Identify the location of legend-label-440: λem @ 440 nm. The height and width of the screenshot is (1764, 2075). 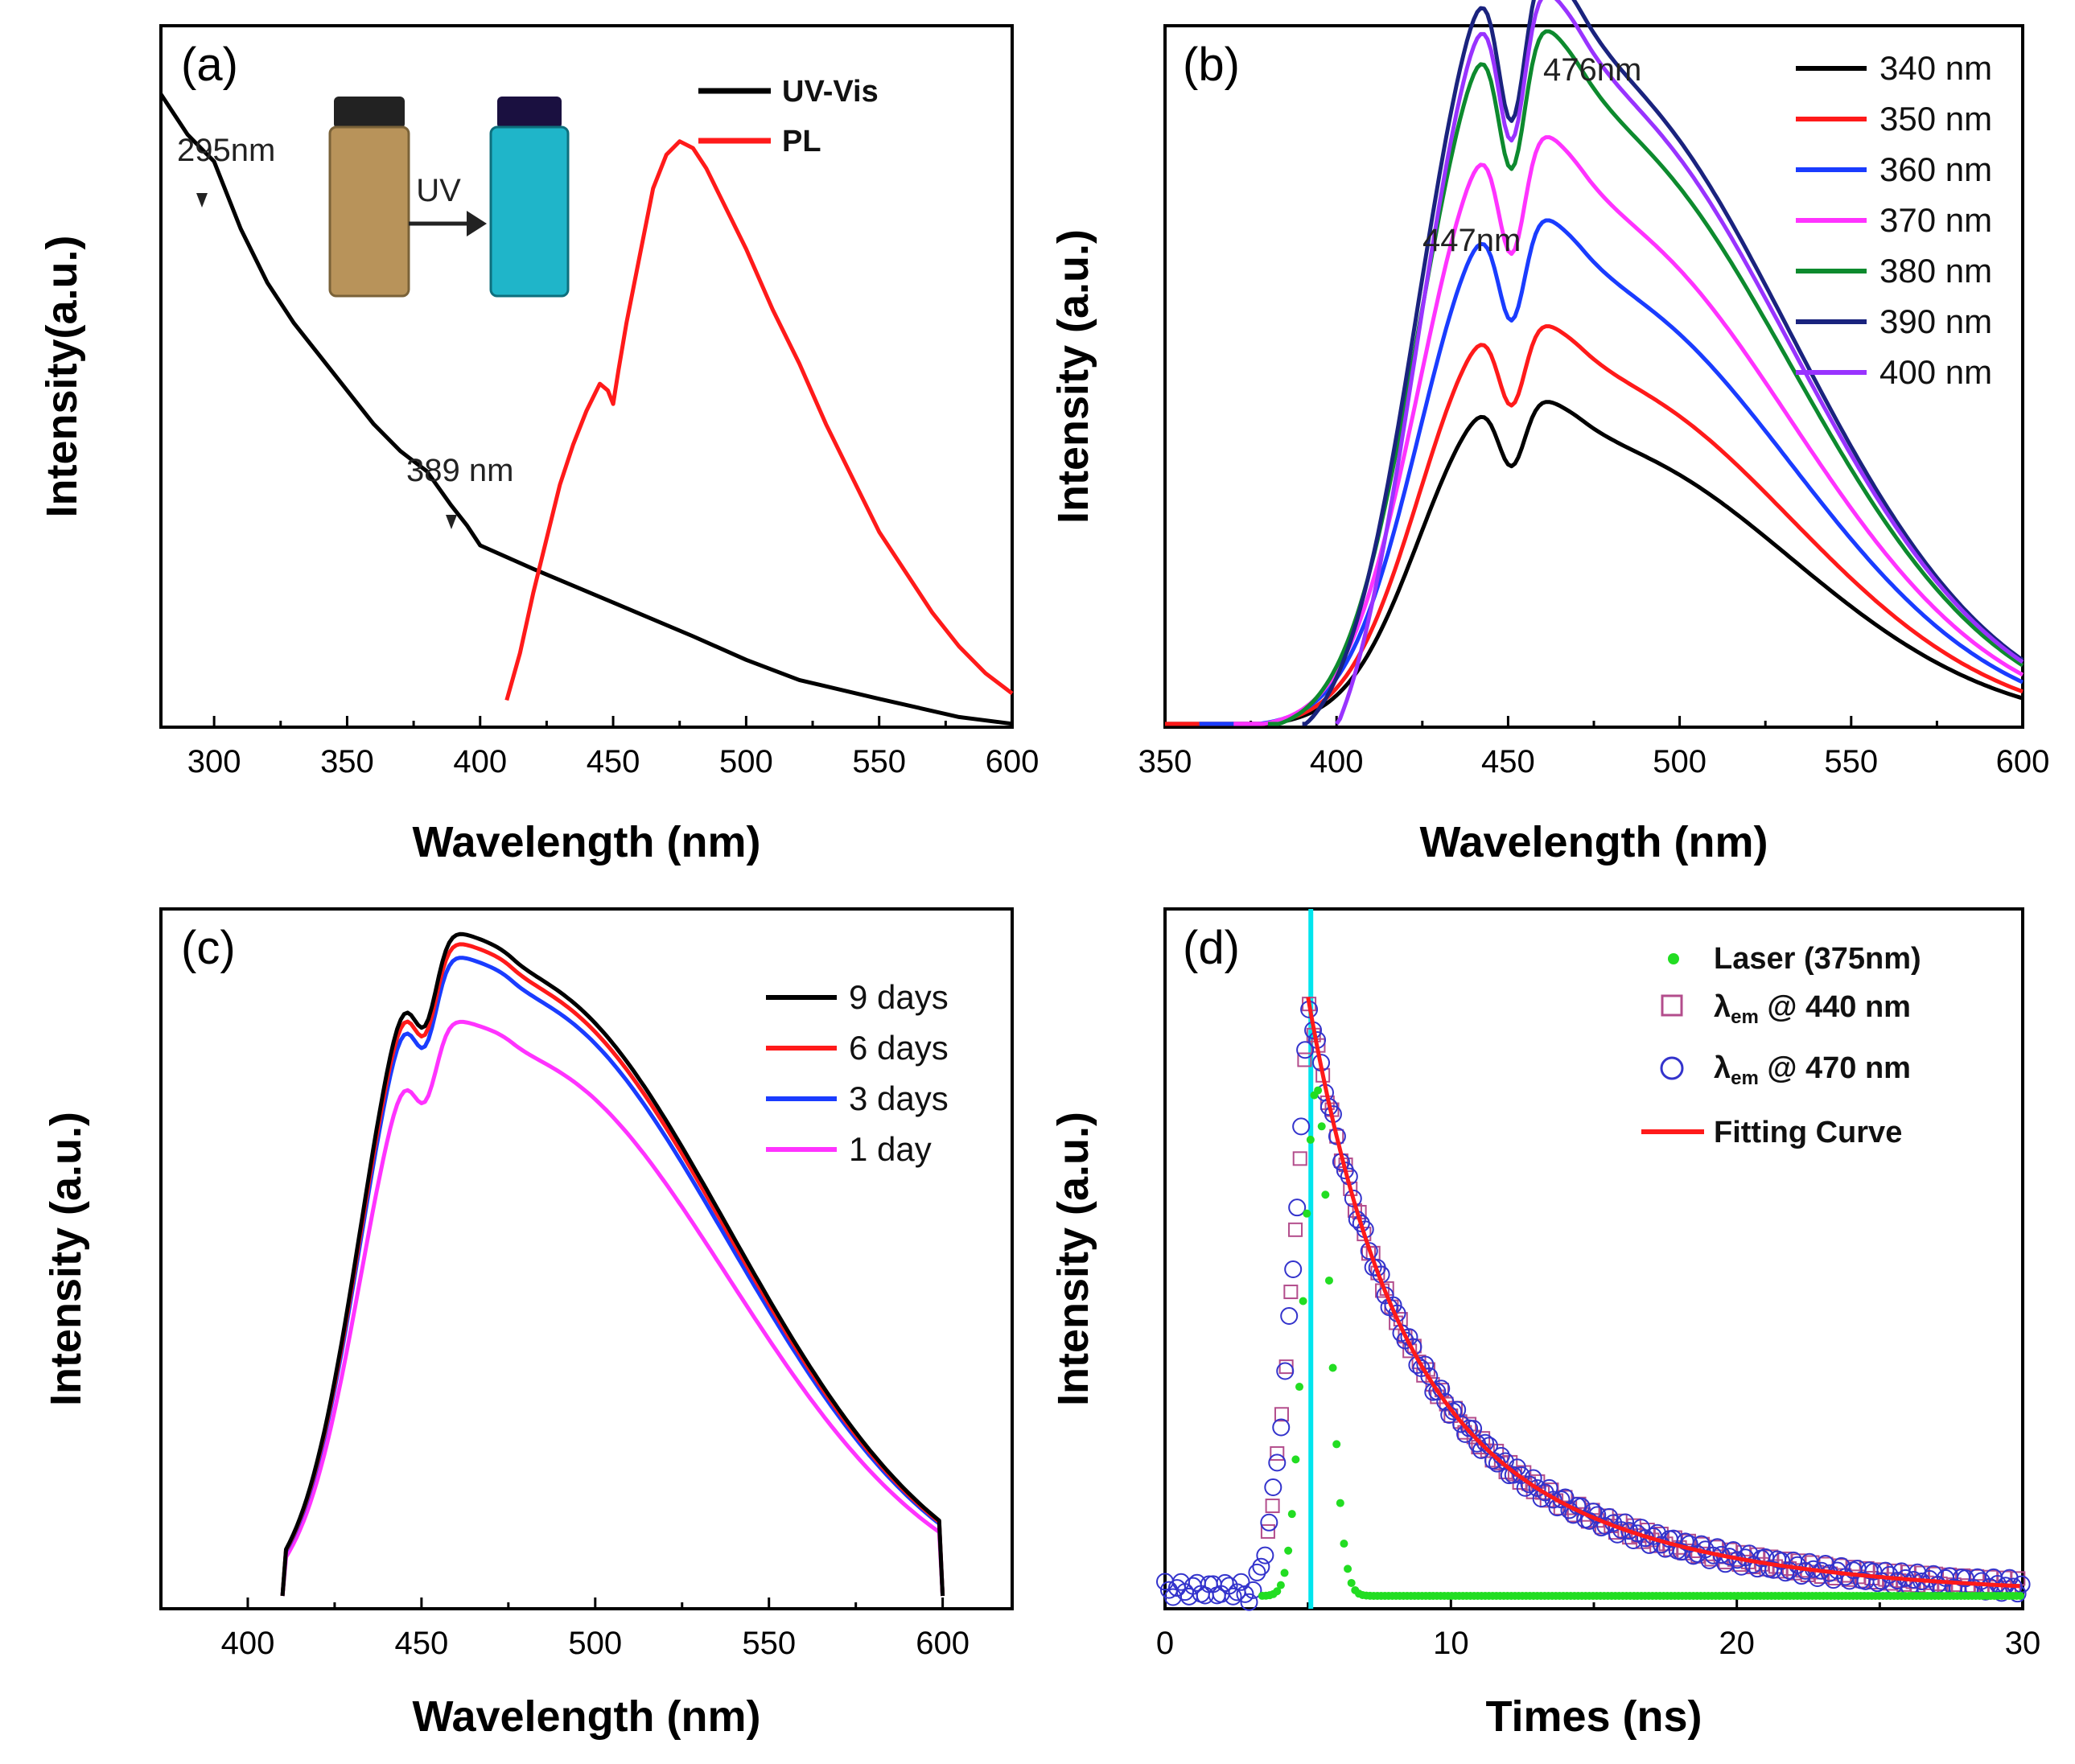
(1812, 1009).